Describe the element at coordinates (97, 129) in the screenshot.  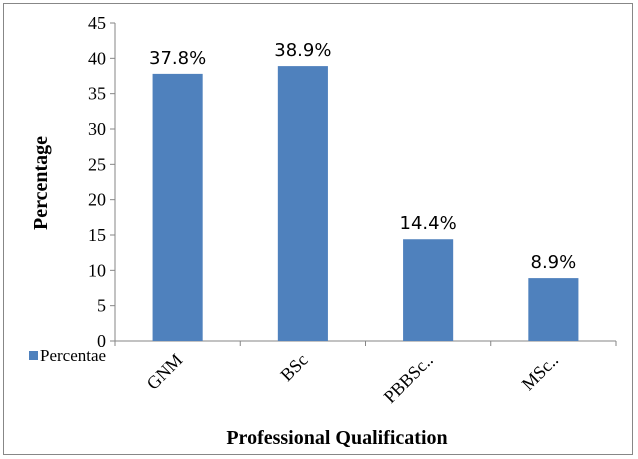
I see `y-tick-label: 30` at that location.